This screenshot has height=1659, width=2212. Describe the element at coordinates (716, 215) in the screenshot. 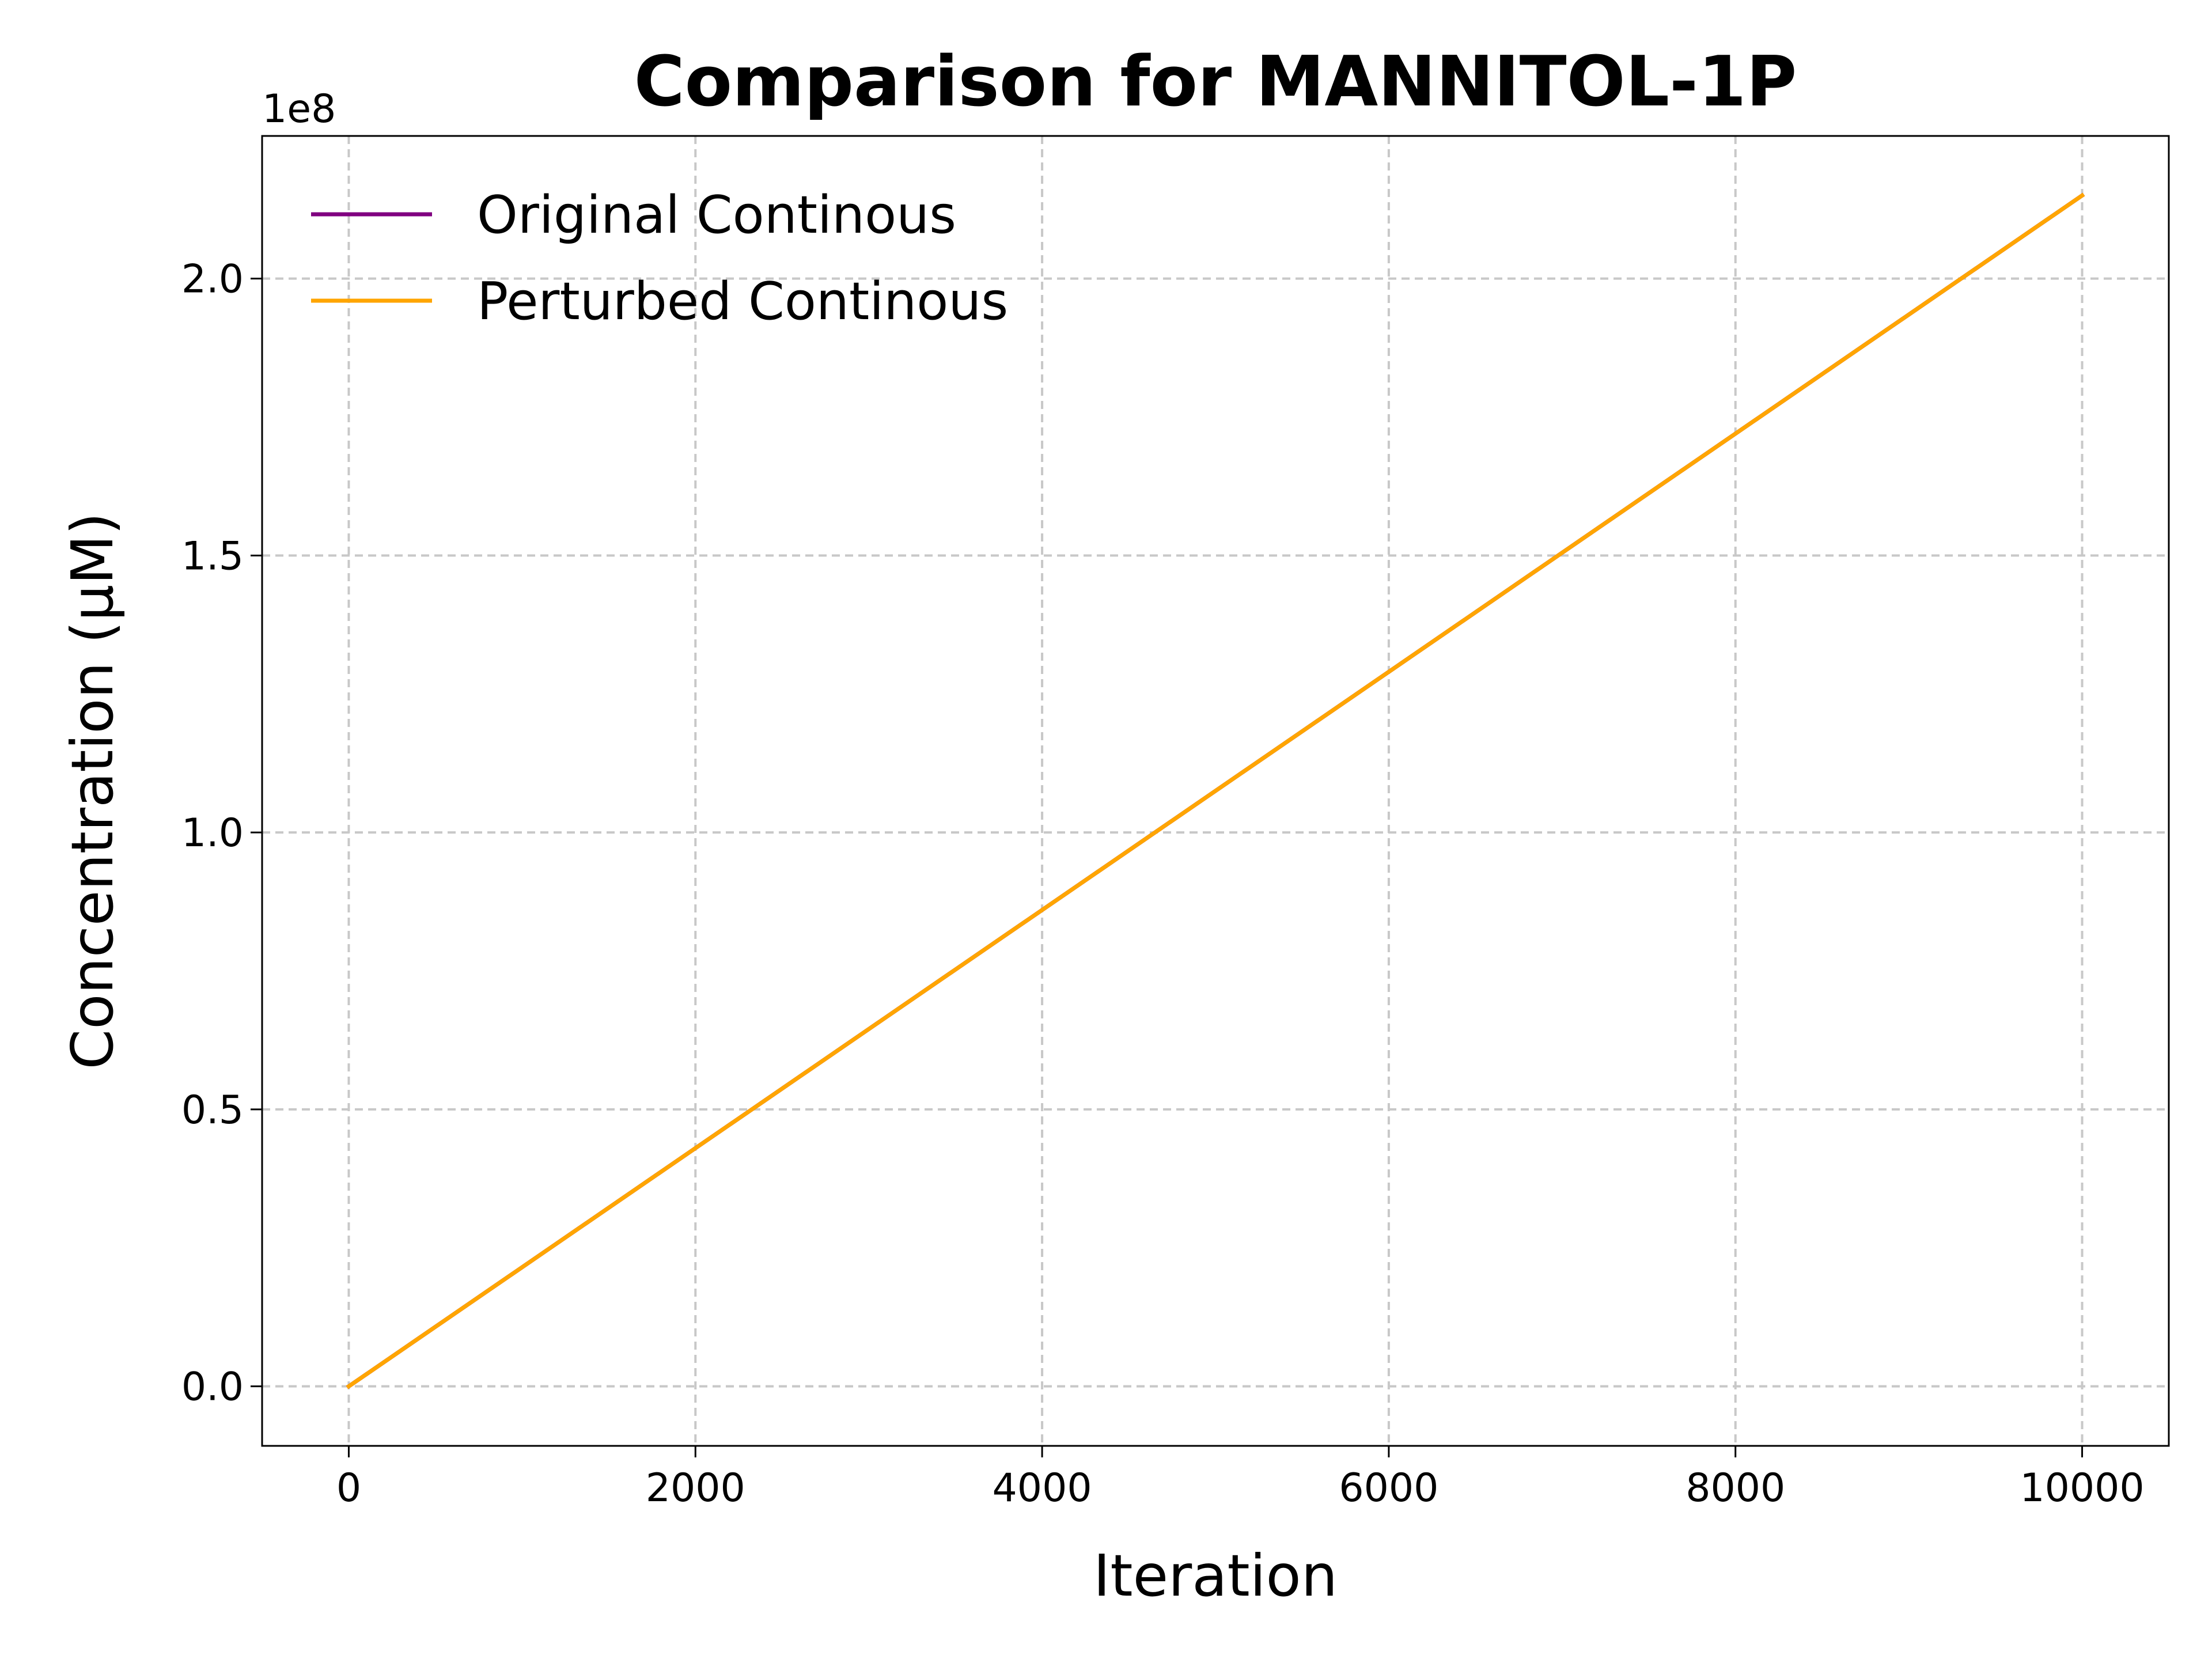

I see `legend-label-1: Original Continous` at that location.